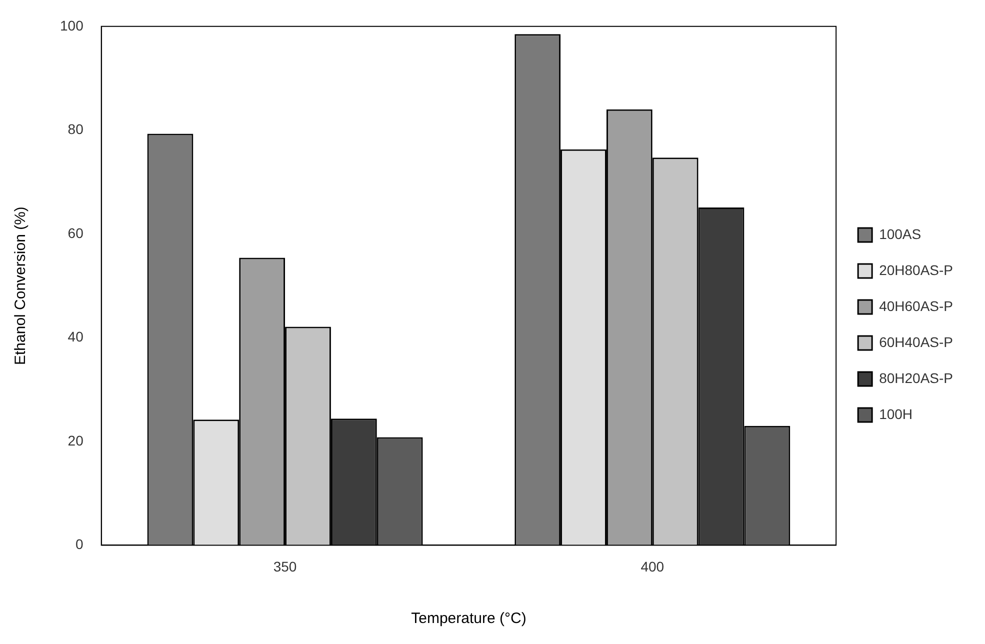 This screenshot has width=985, height=644. What do you see at coordinates (76, 129) in the screenshot?
I see `y-tick-label: 80` at bounding box center [76, 129].